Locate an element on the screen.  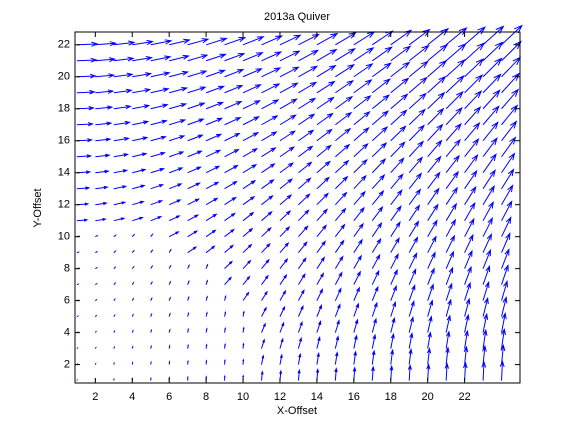
x-tick-label: 18 is located at coordinates (391, 397).